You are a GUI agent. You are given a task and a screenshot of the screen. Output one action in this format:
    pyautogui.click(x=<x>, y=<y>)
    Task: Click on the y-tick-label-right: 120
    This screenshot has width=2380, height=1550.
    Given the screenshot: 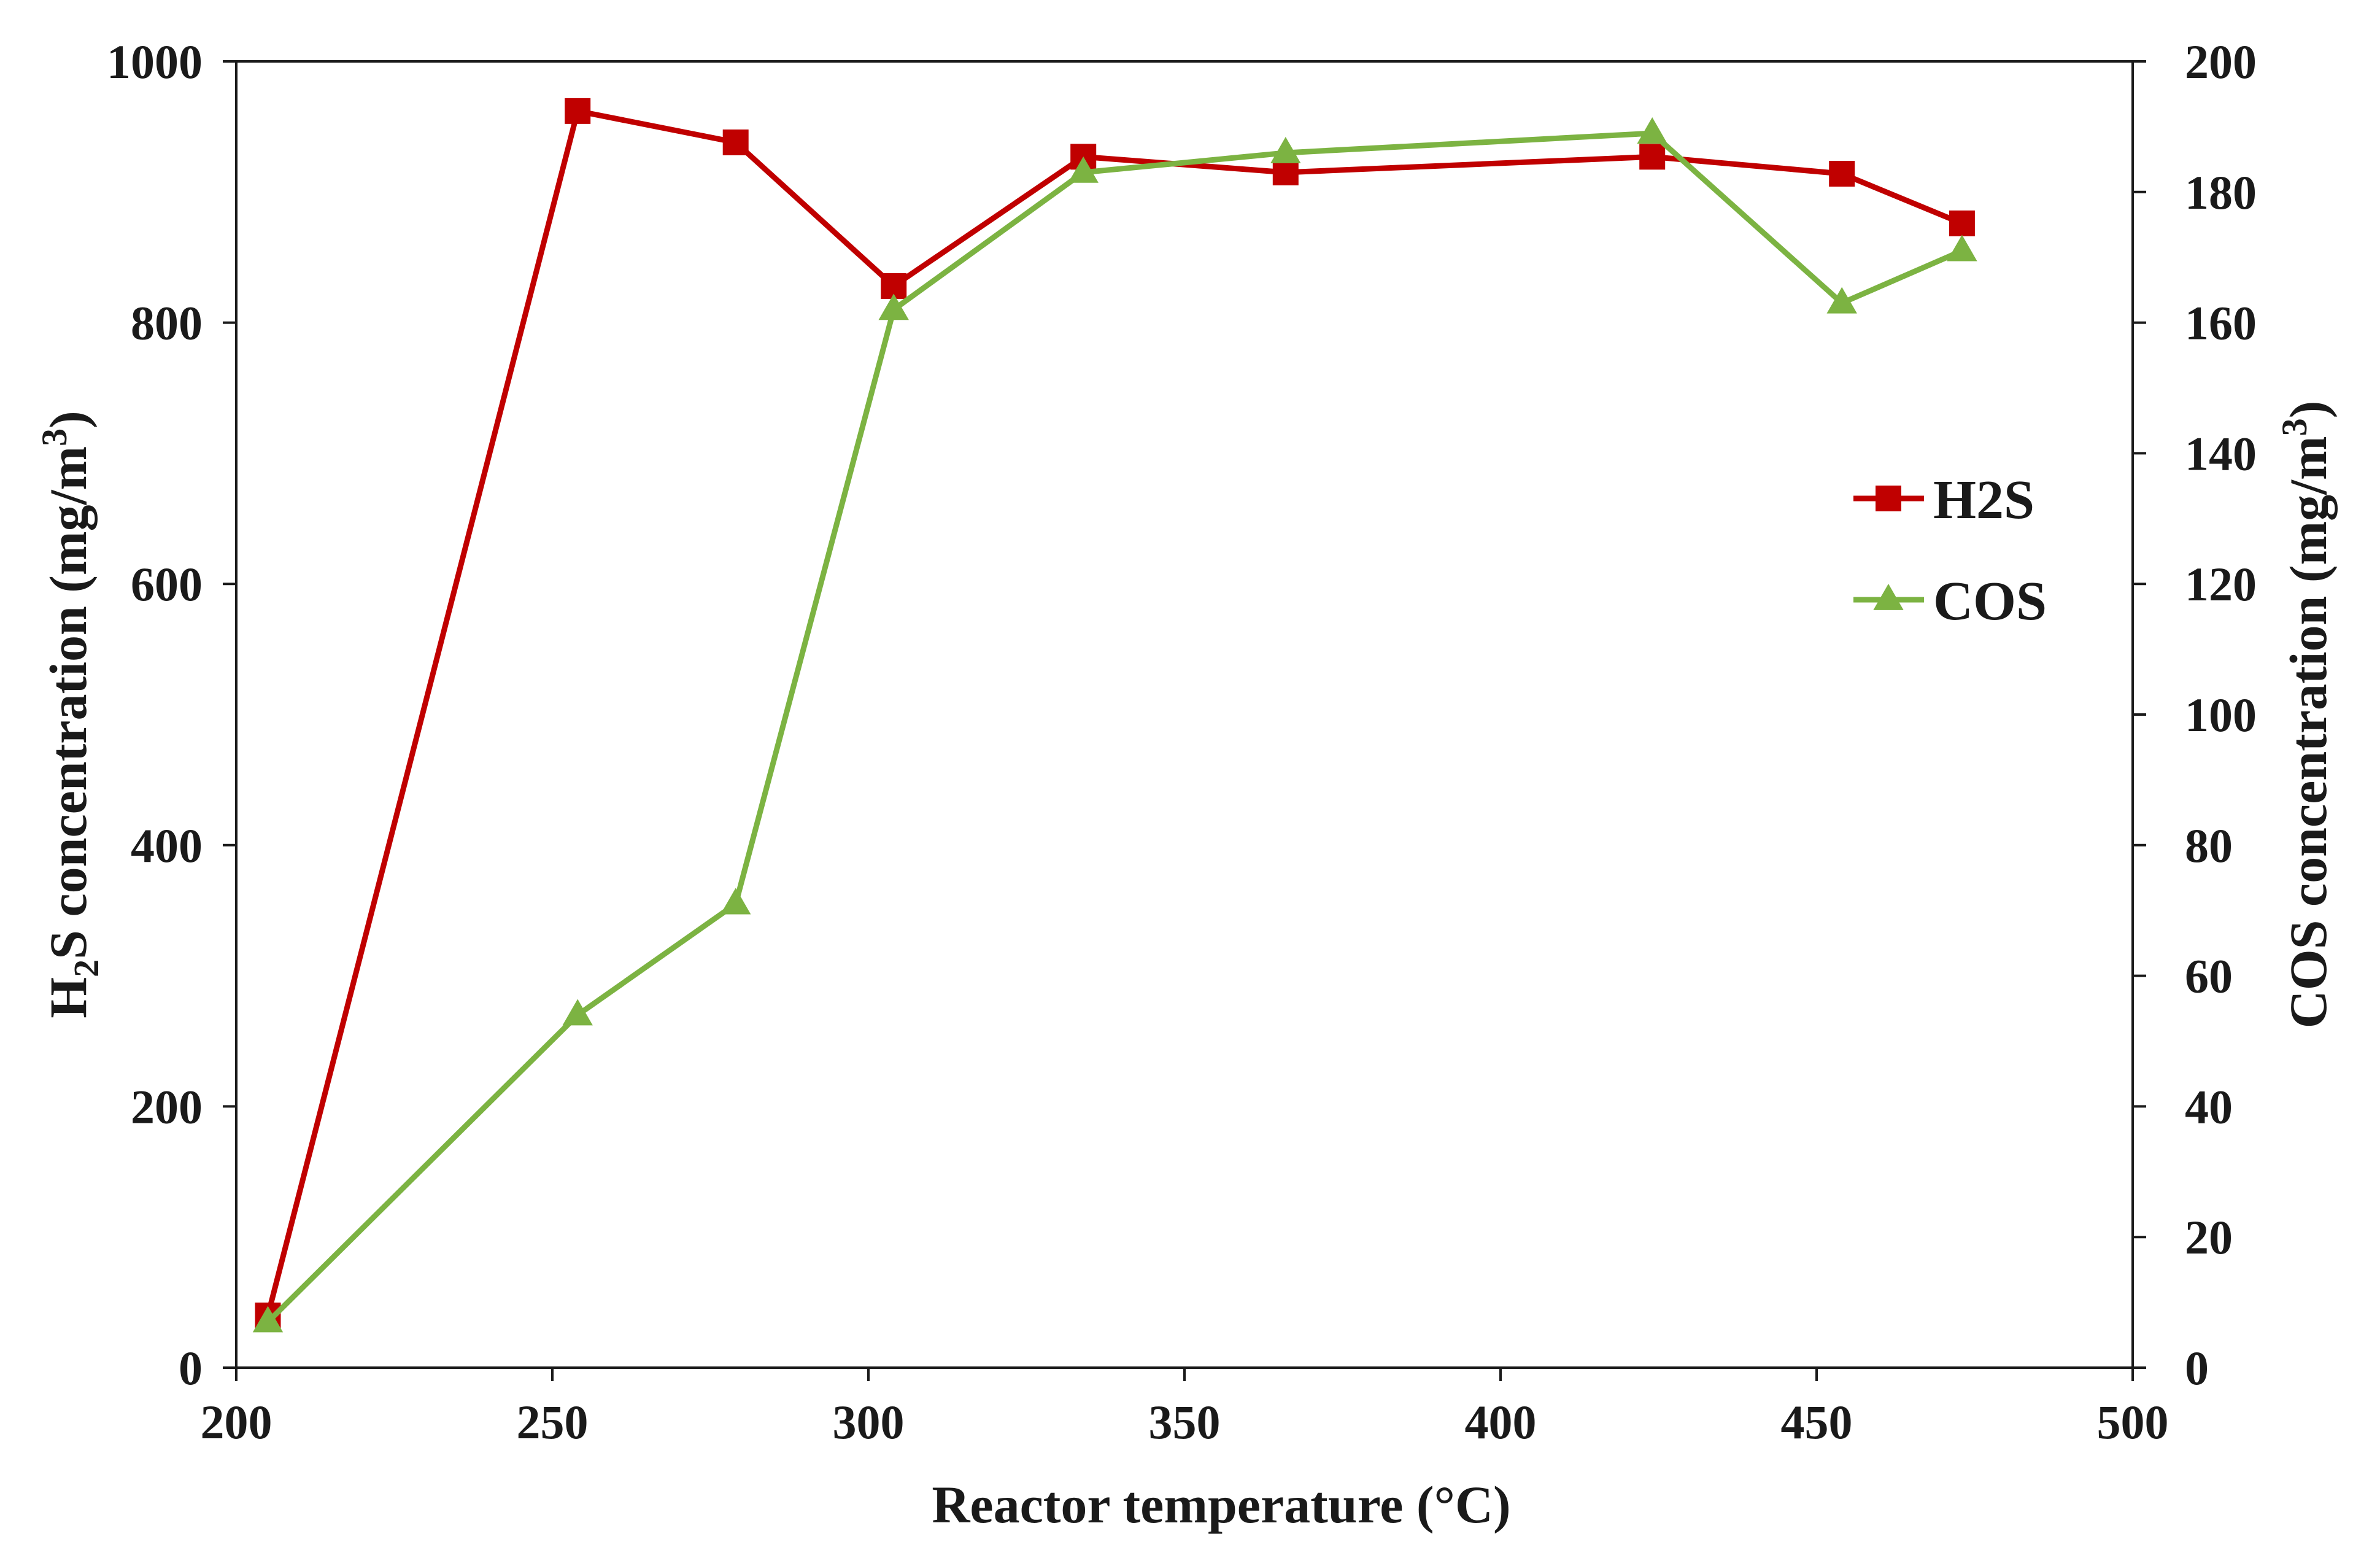 What is the action you would take?
    pyautogui.click(x=2221, y=584)
    